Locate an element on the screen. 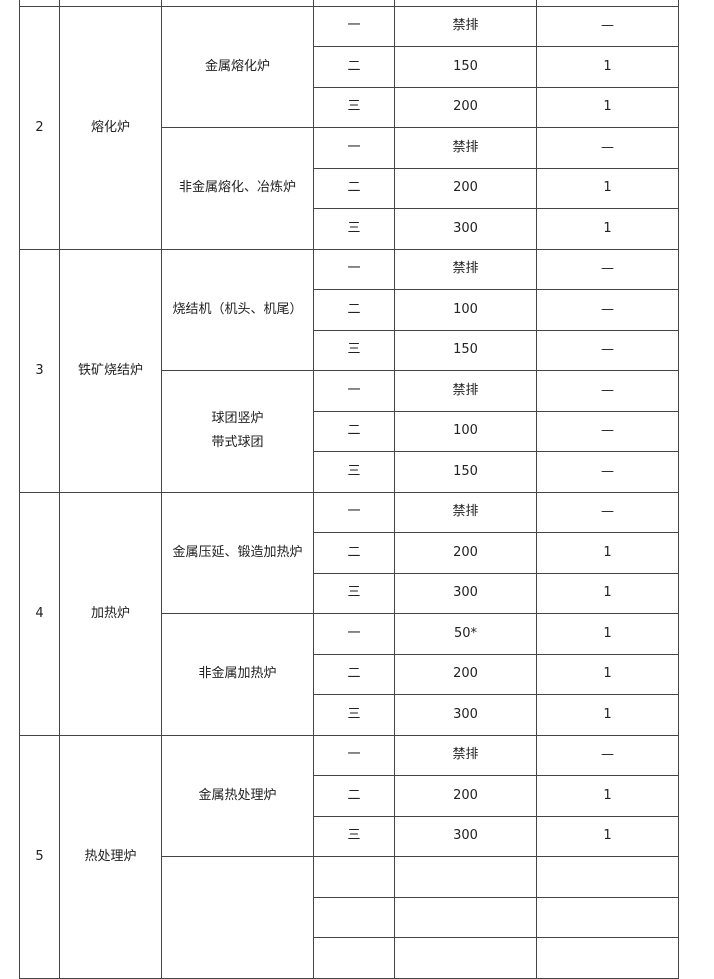  table-row: 二 150 1 is located at coordinates (349, 67).